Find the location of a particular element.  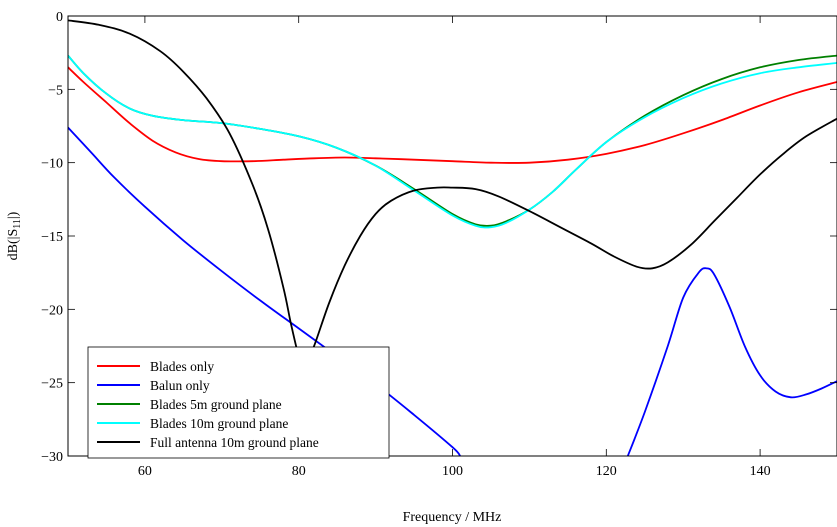

y-tick-label--10: −10 is located at coordinates (52, 164).